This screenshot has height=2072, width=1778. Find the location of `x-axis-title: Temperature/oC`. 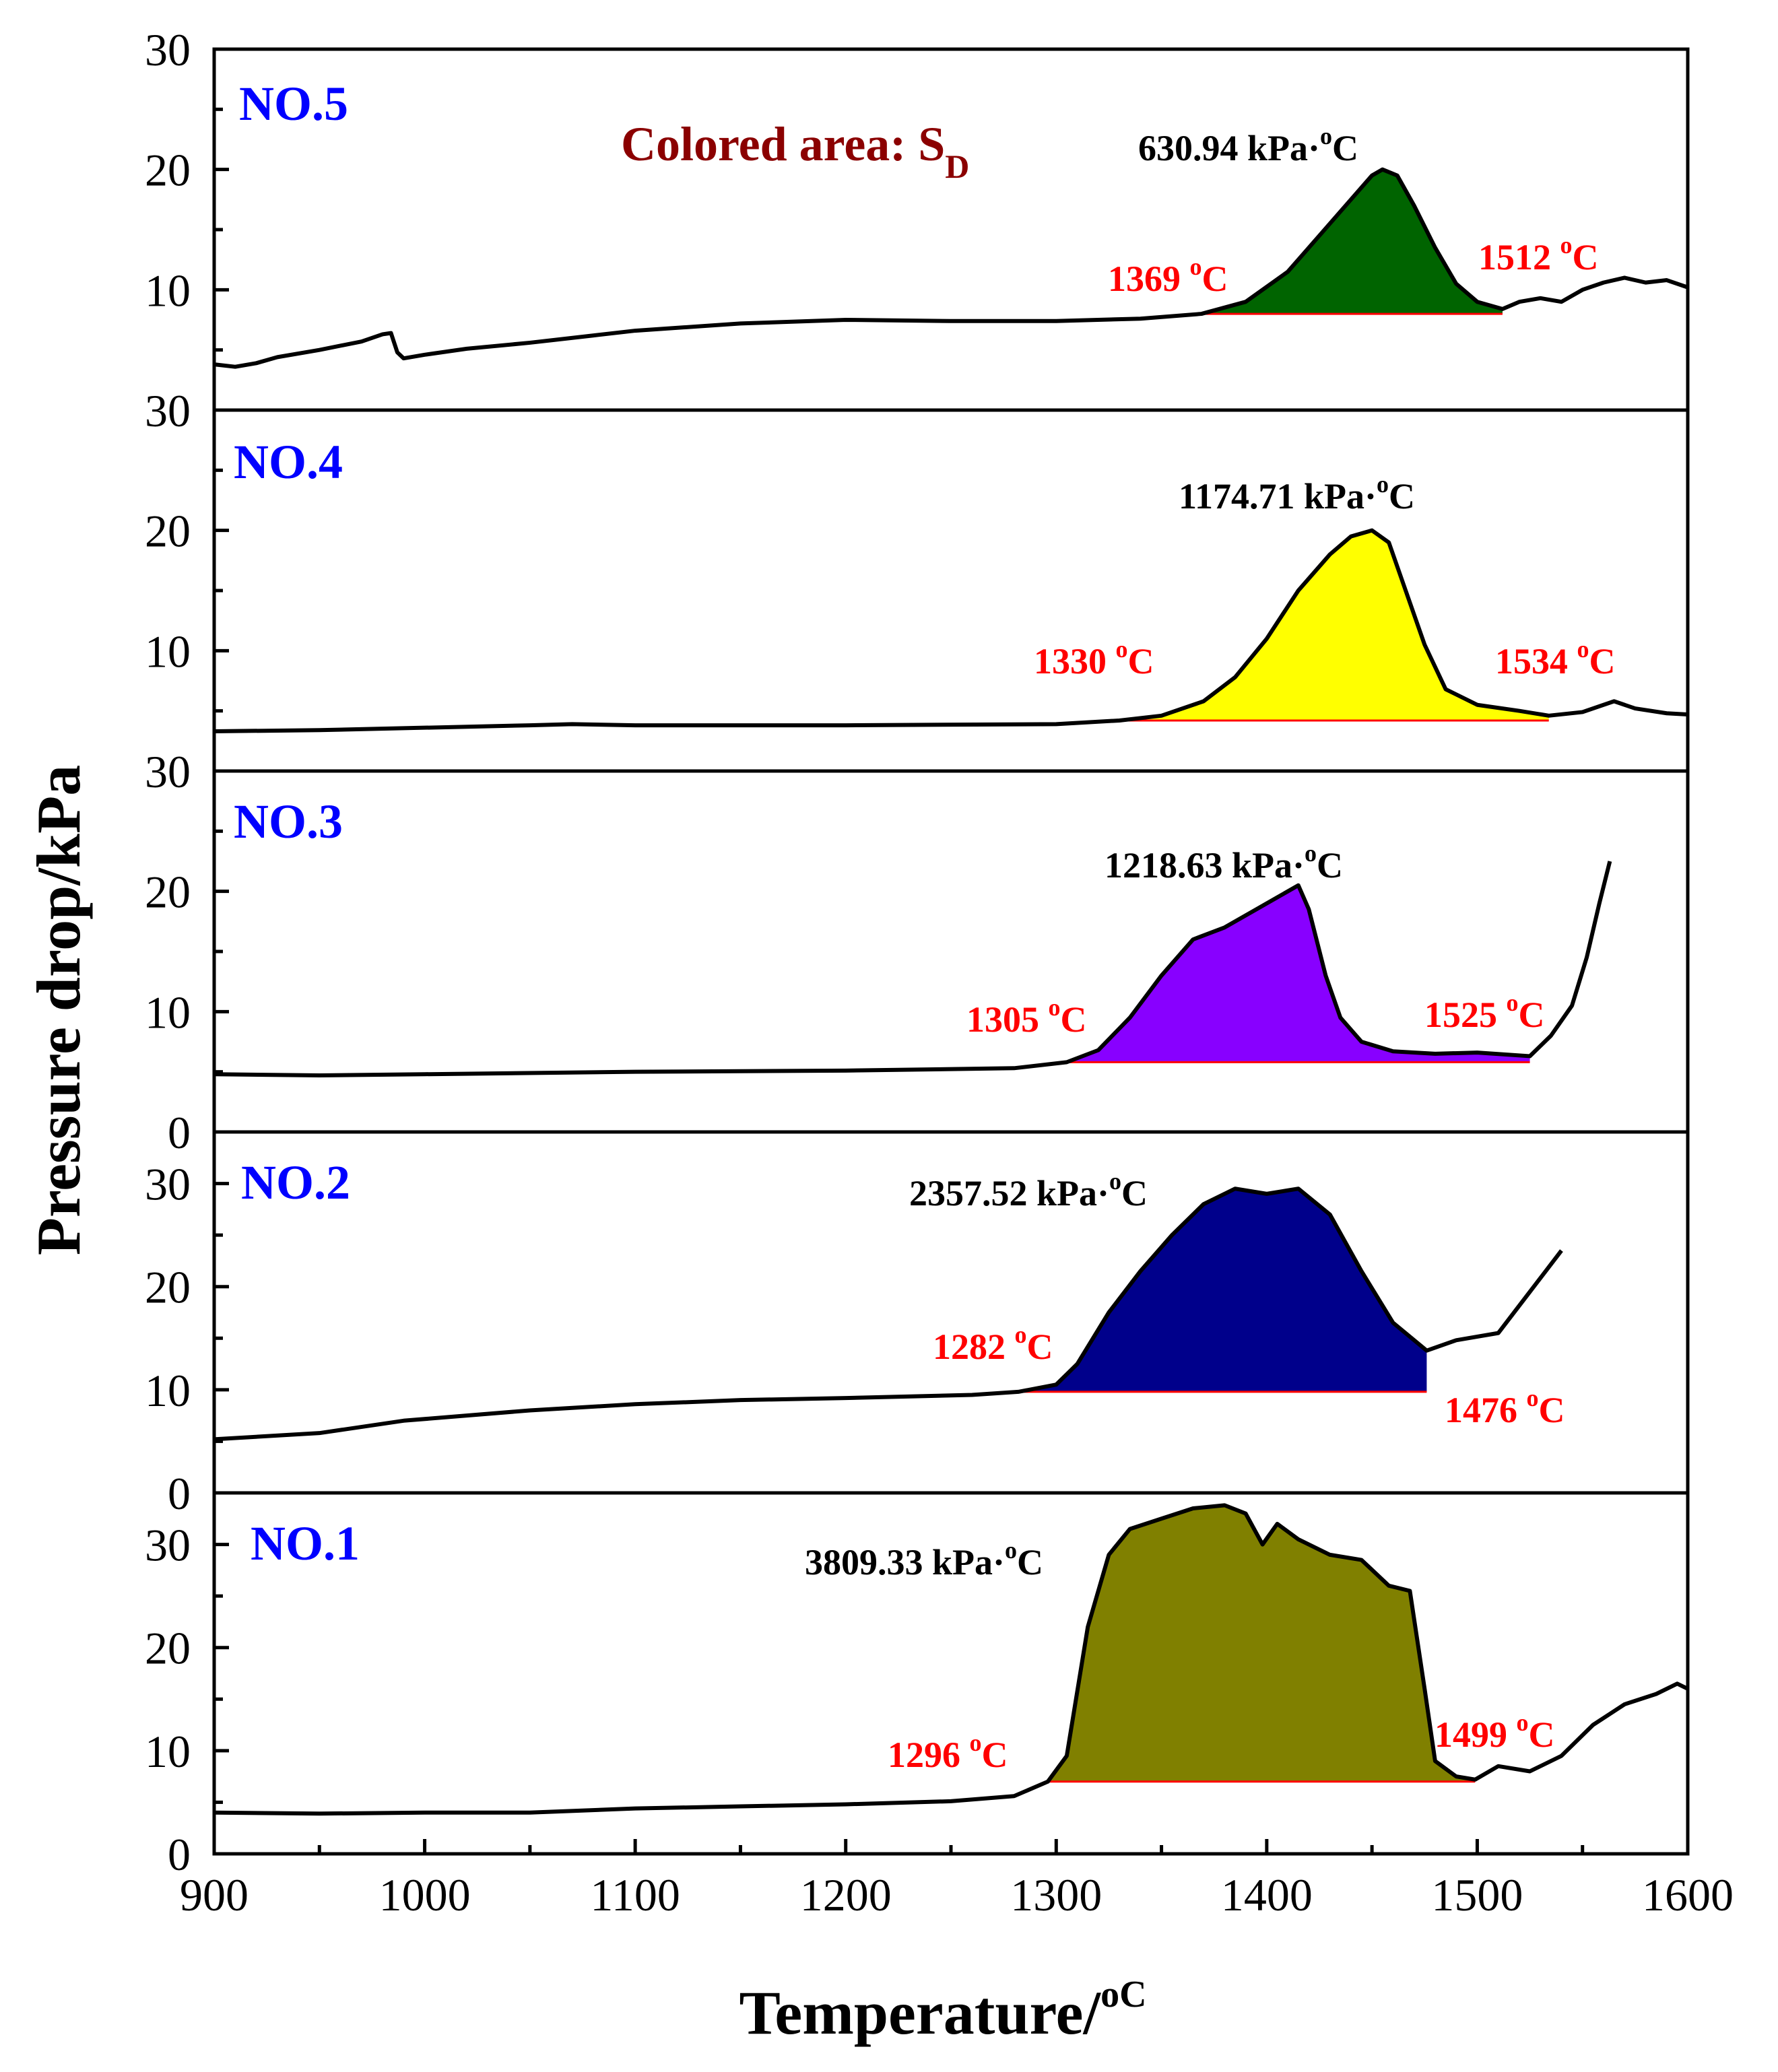

x-axis-title: Temperature/oC is located at coordinates (942, 2010).